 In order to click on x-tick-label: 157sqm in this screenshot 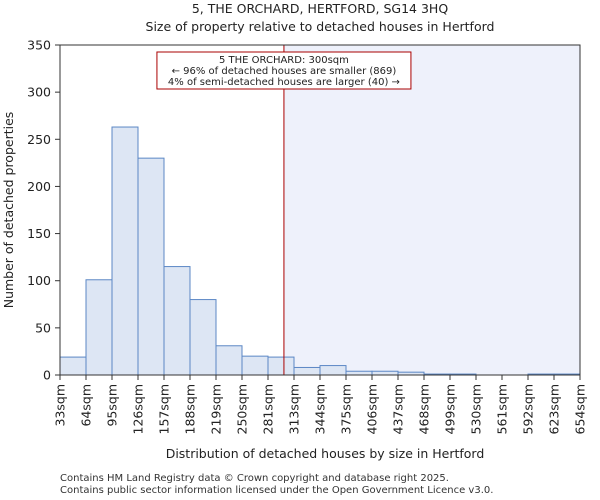, I will do `click(164, 409)`.